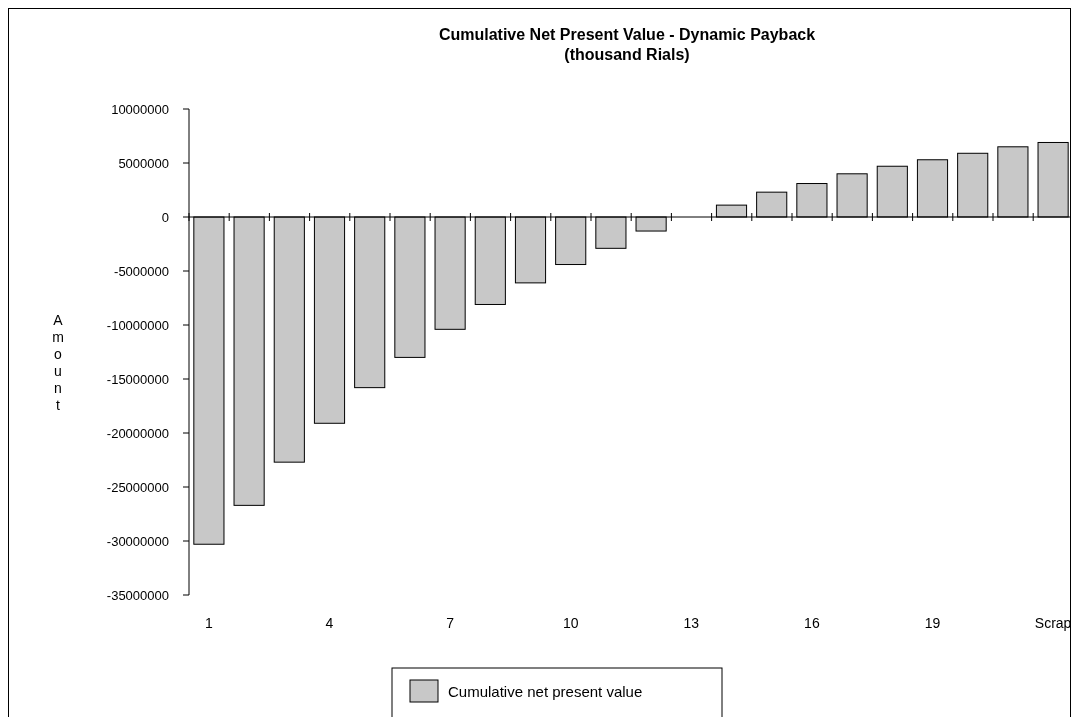  I want to click on x-tick-label: 19, so click(932, 623).